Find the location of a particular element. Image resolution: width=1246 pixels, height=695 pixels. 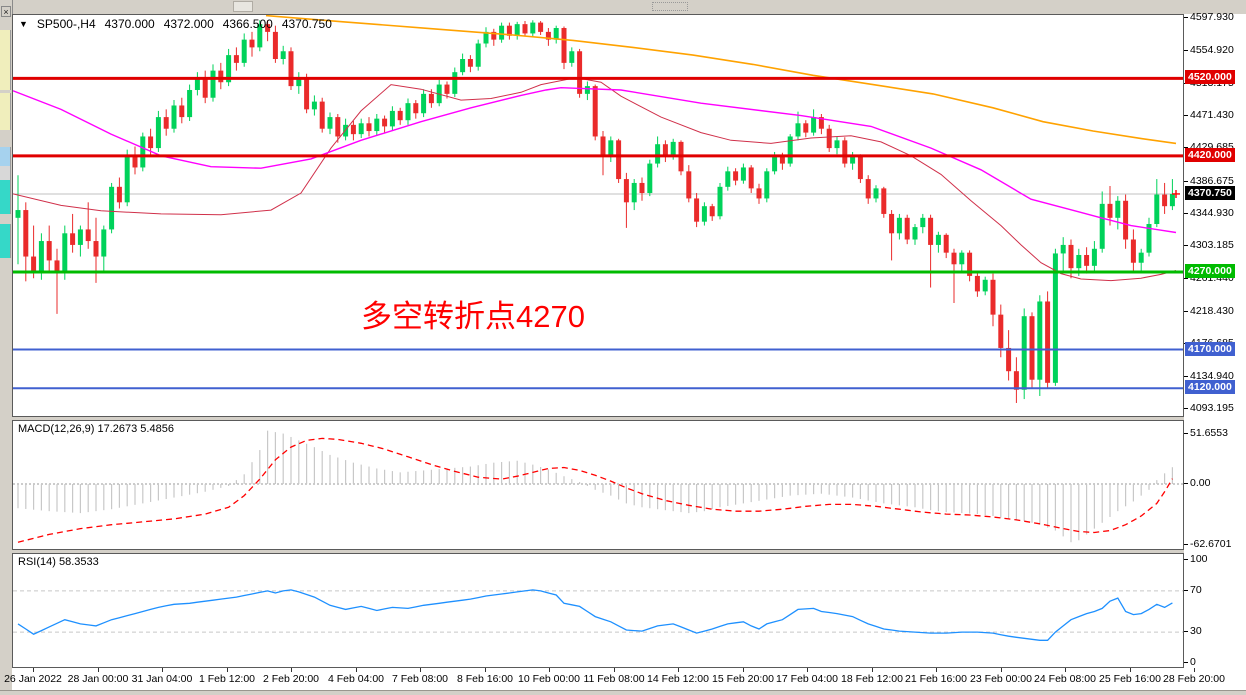

time-tick-label: 24 Feb 08:00 is located at coordinates (1065, 679).